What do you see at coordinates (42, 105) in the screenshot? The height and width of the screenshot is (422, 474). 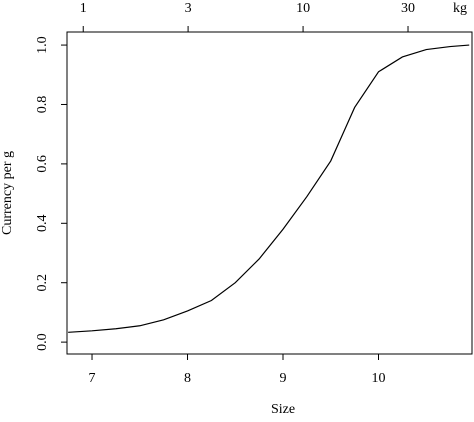 I see `y-tick-label: 0.8` at bounding box center [42, 105].